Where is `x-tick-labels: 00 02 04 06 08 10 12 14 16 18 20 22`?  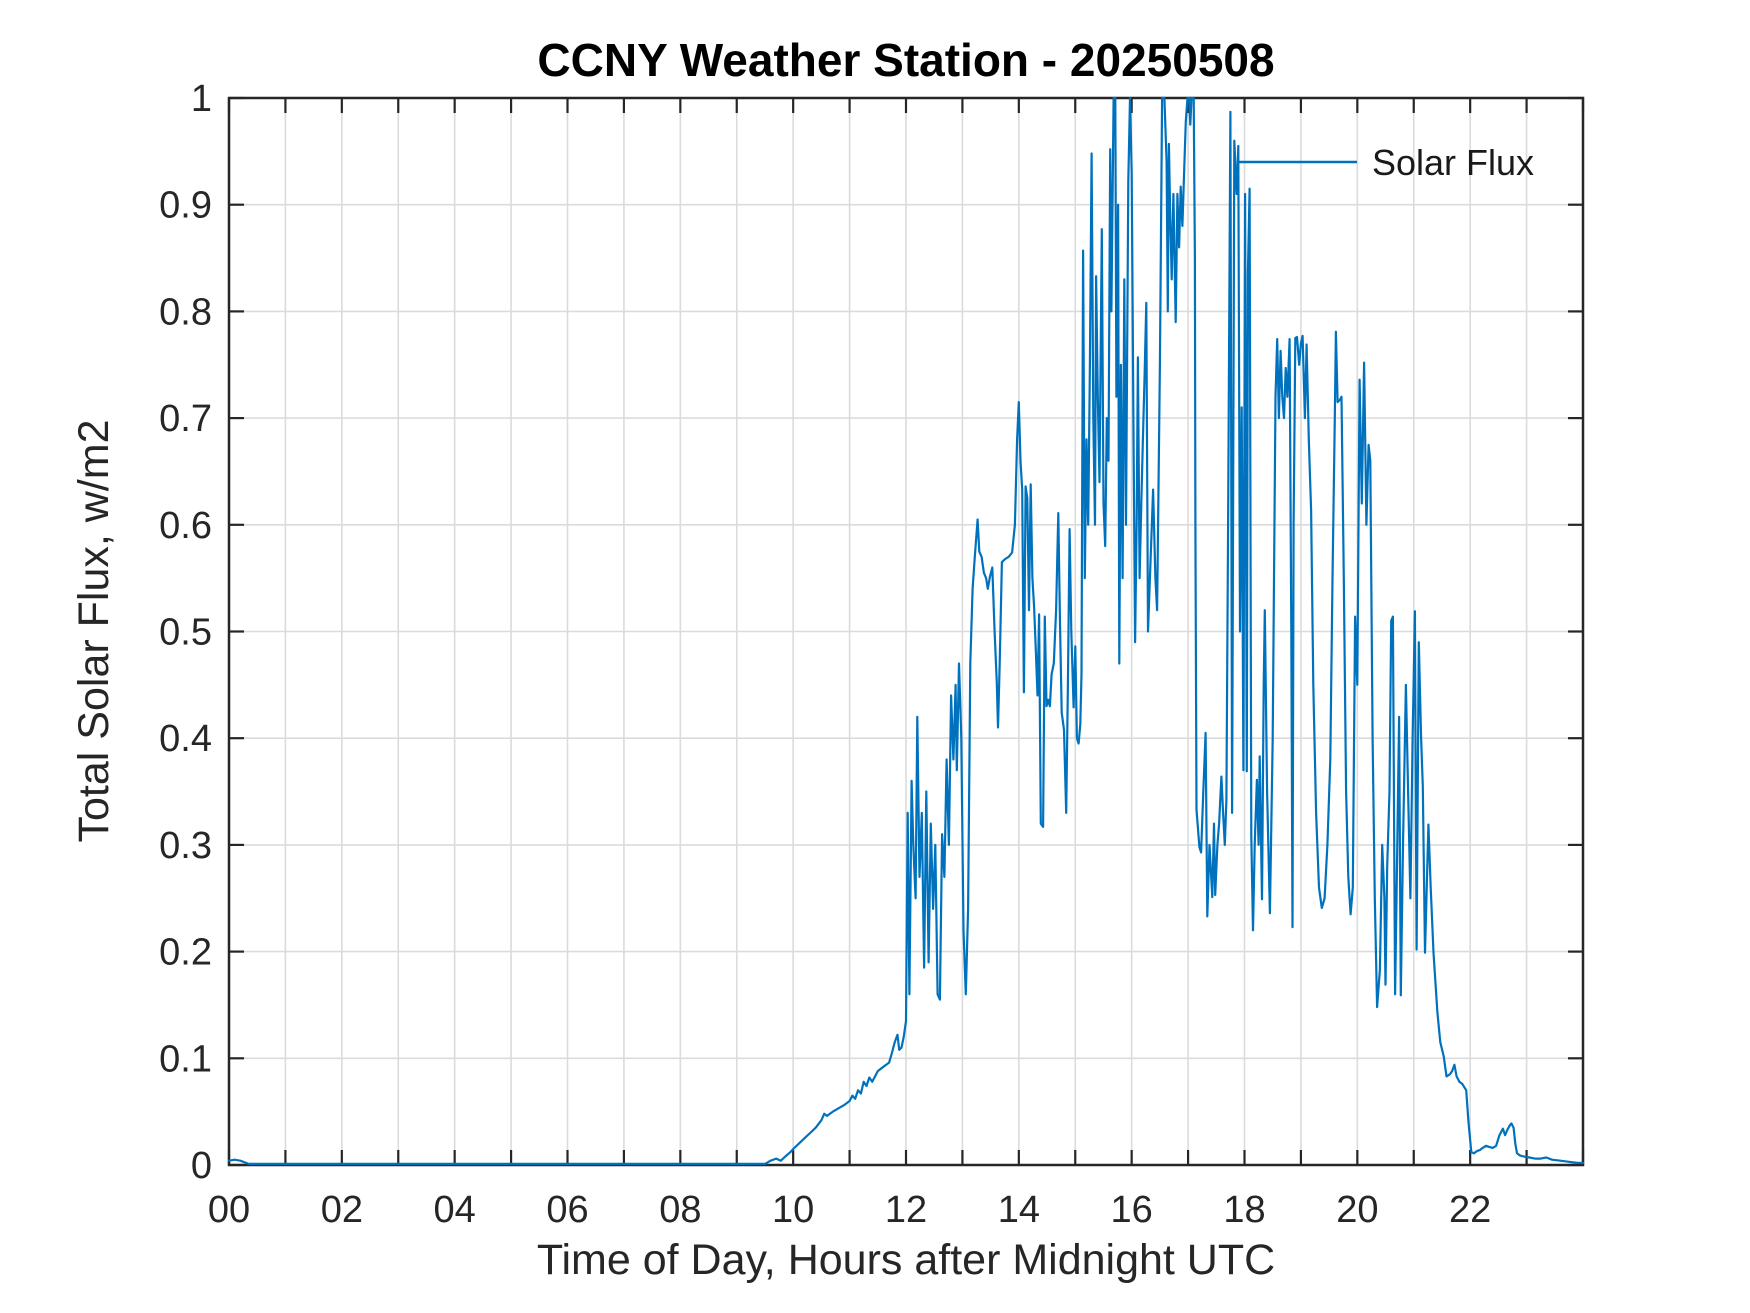
x-tick-labels: 00 02 04 06 08 10 12 14 16 18 20 22 is located at coordinates (849, 1210).